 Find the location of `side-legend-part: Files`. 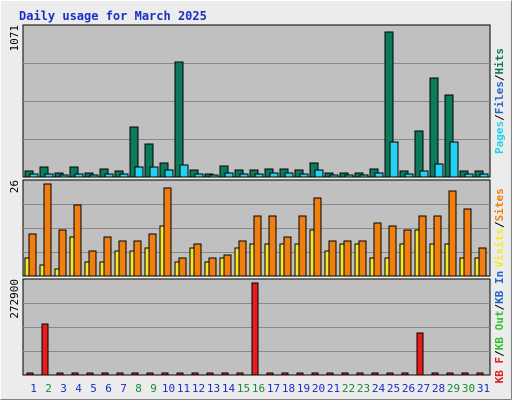

side-legend-part: Files is located at coordinates (499, 97).